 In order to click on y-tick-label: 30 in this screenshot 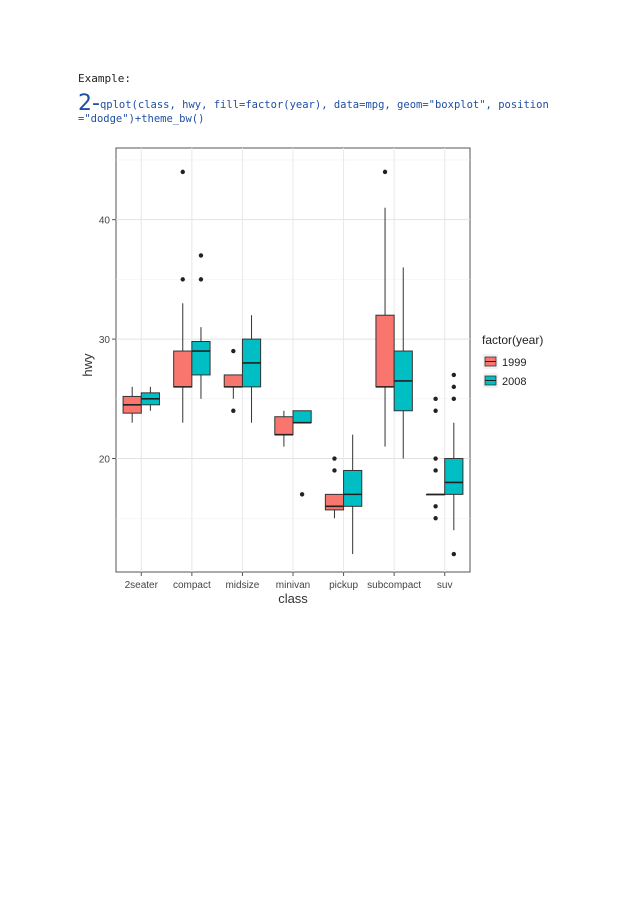, I will do `click(105, 340)`.